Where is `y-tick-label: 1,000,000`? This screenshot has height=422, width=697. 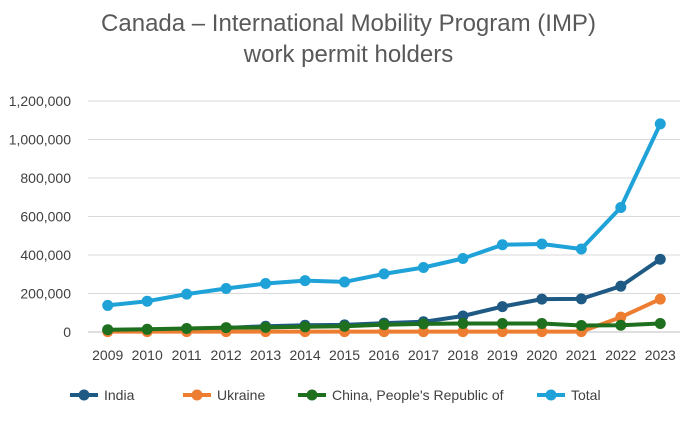 y-tick-label: 1,000,000 is located at coordinates (40, 140).